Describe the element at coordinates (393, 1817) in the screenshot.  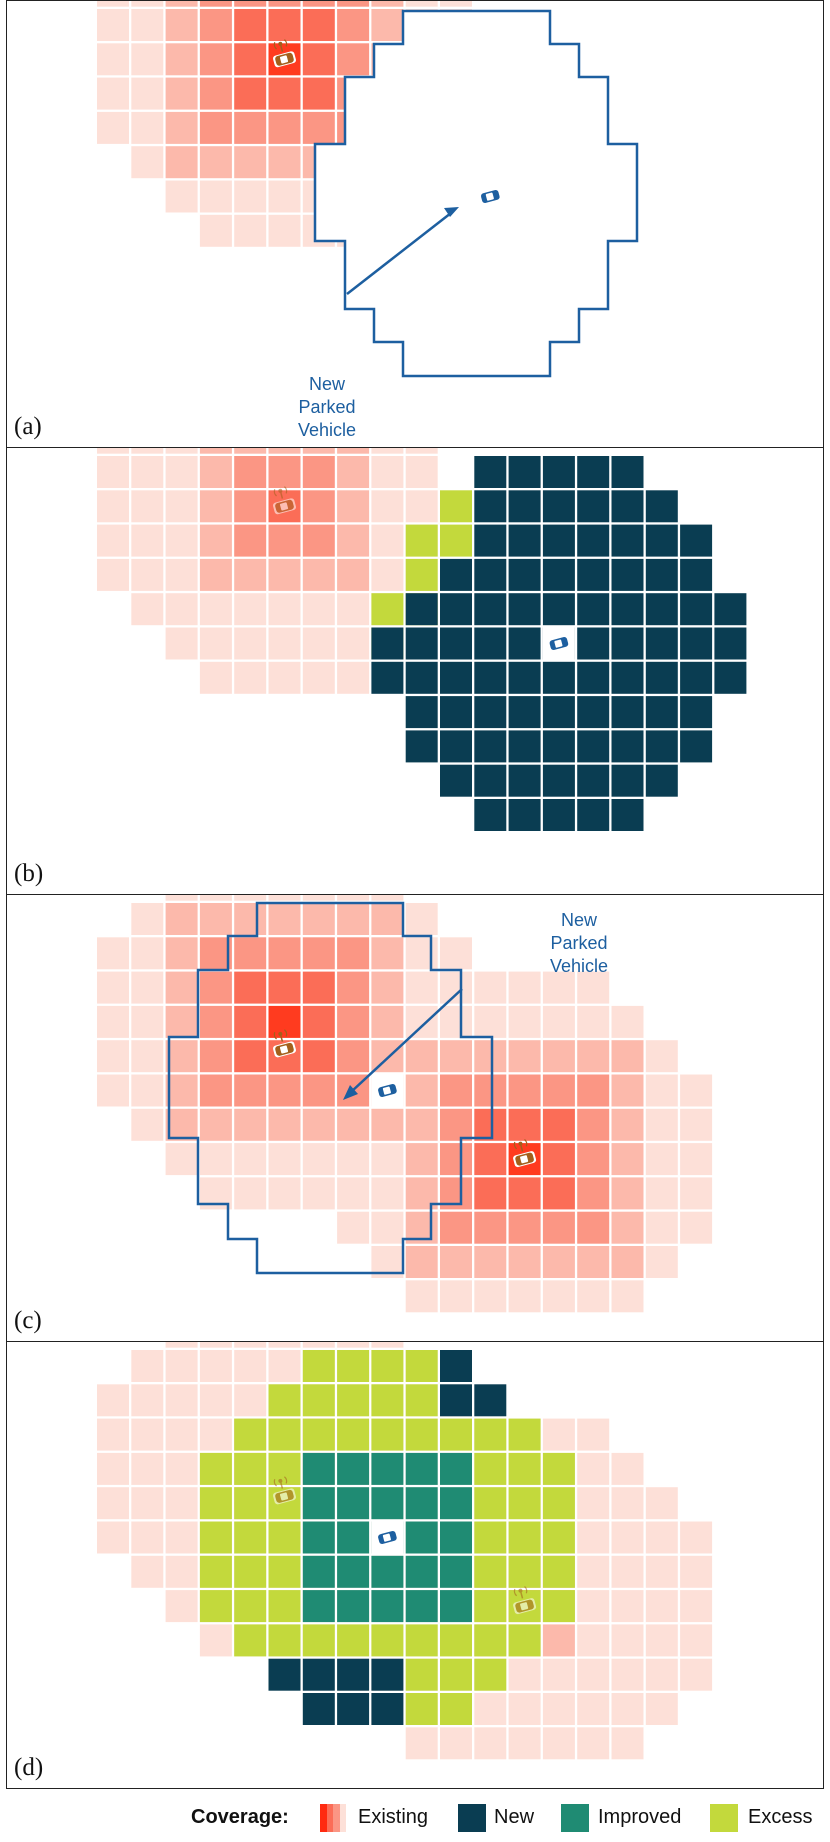
I see `legend-label-existing: Existing` at that location.